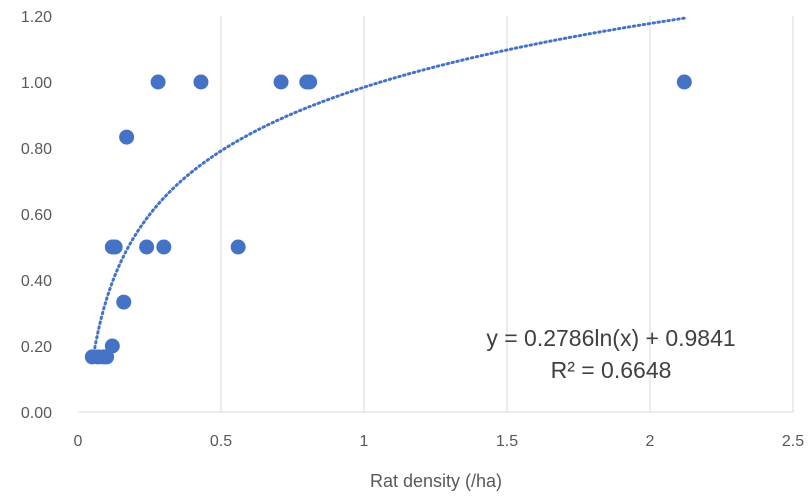  Describe the element at coordinates (650, 441) in the screenshot. I see `x-tick-label: 2` at that location.